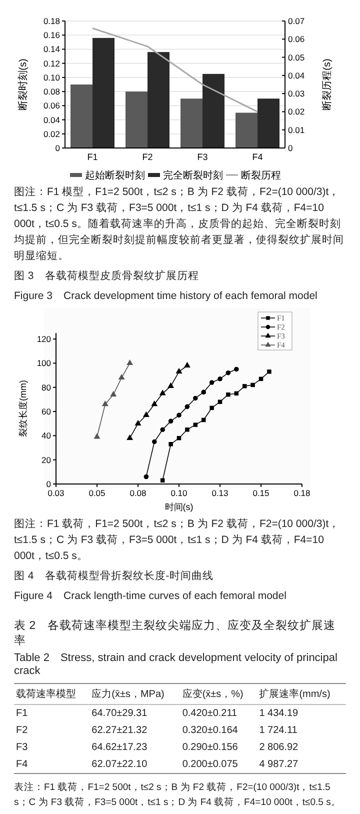 The image size is (360, 814). I want to click on y-tick-label: 0.18, so click(51, 21).